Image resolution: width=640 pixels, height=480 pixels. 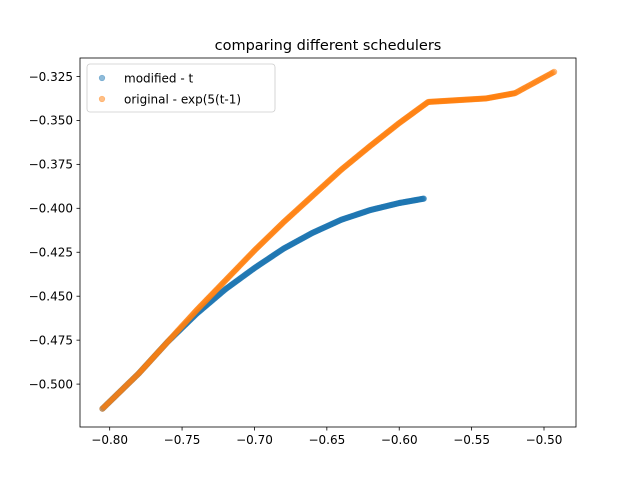 I want to click on y-tick-label: −0.475, so click(x=51, y=340).